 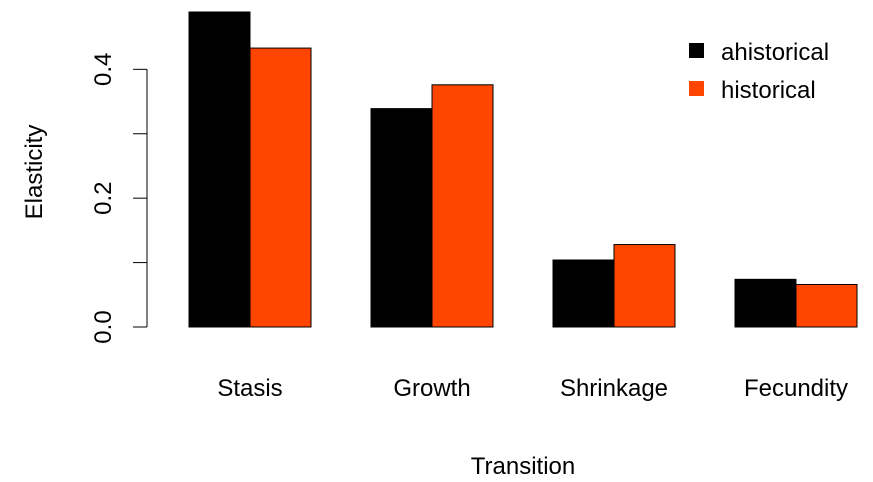 What do you see at coordinates (583, 293) in the screenshot?
I see `bar-shrinkage-ahistorical` at bounding box center [583, 293].